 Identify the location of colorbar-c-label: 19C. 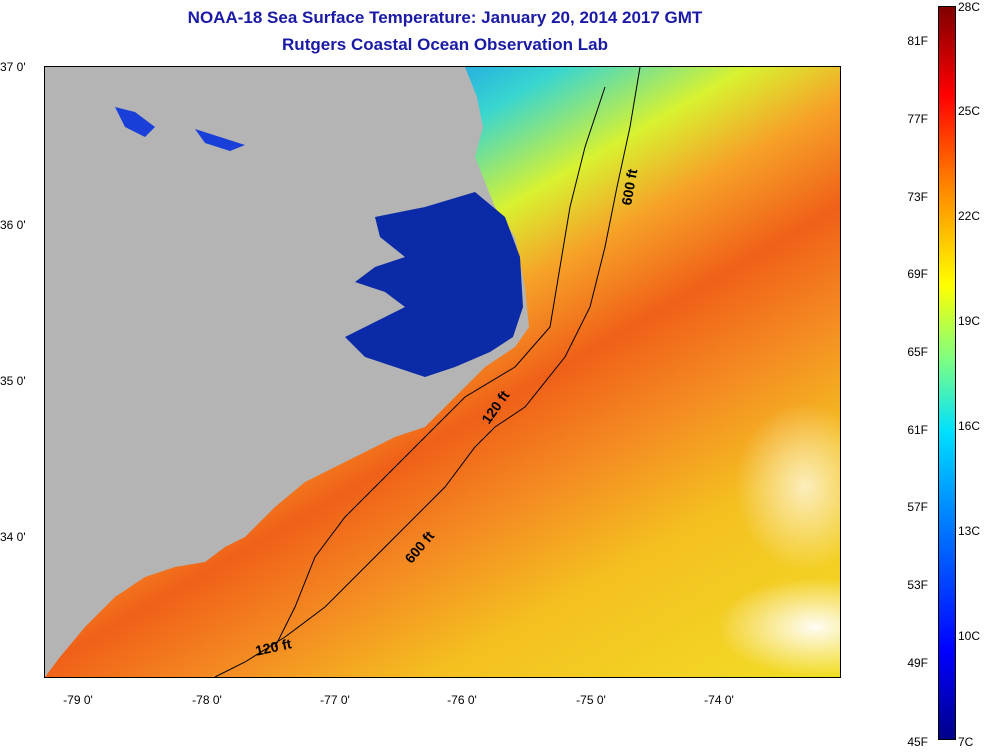
(969, 321).